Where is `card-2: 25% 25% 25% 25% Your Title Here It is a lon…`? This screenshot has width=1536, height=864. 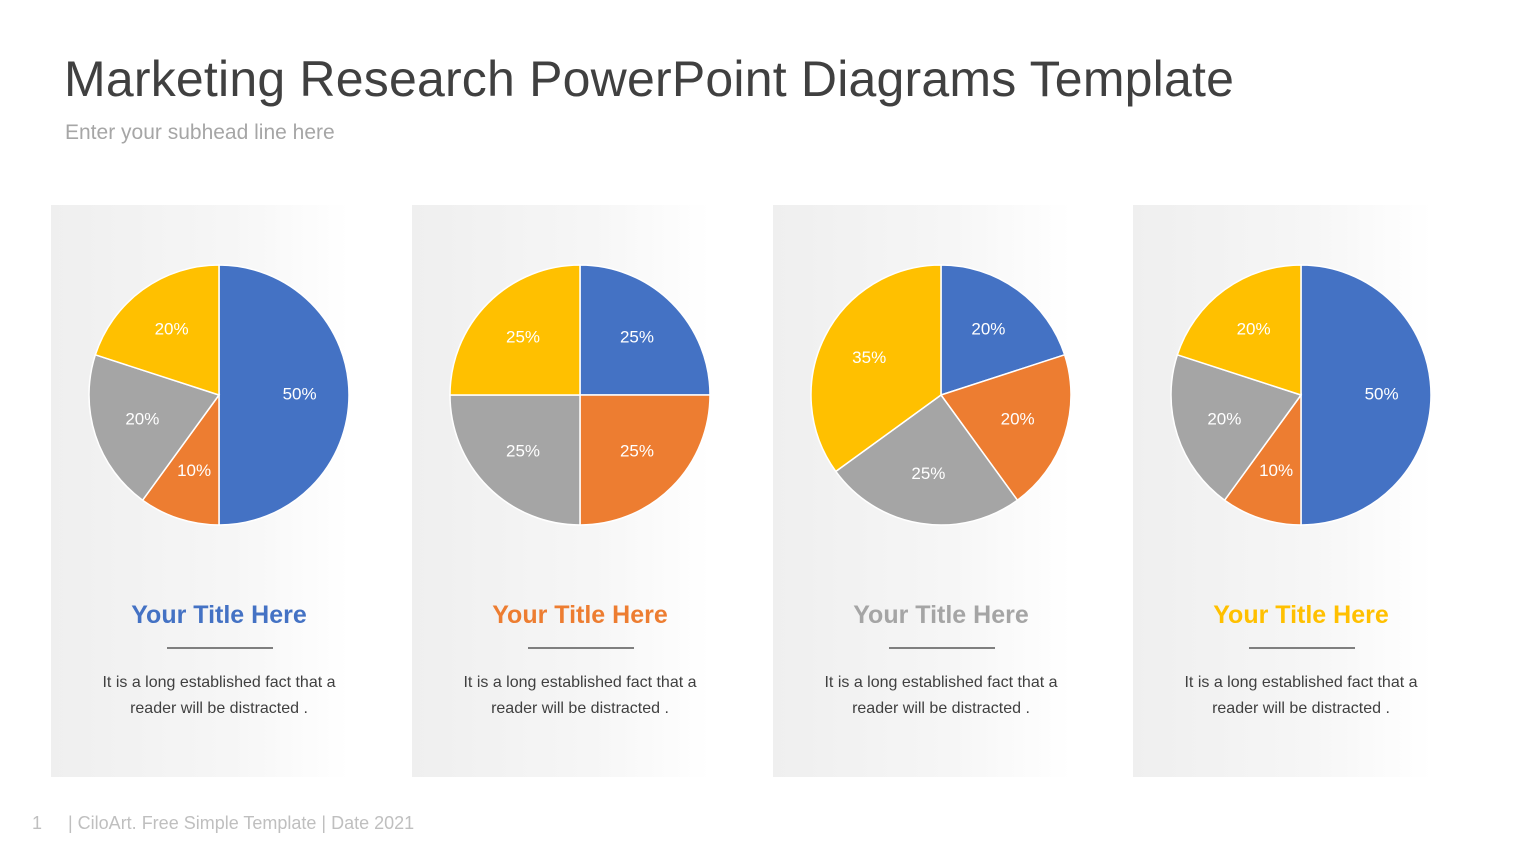
card-2: 25% 25% 25% 25% Your Title Here It is a lon… is located at coordinates (561, 491).